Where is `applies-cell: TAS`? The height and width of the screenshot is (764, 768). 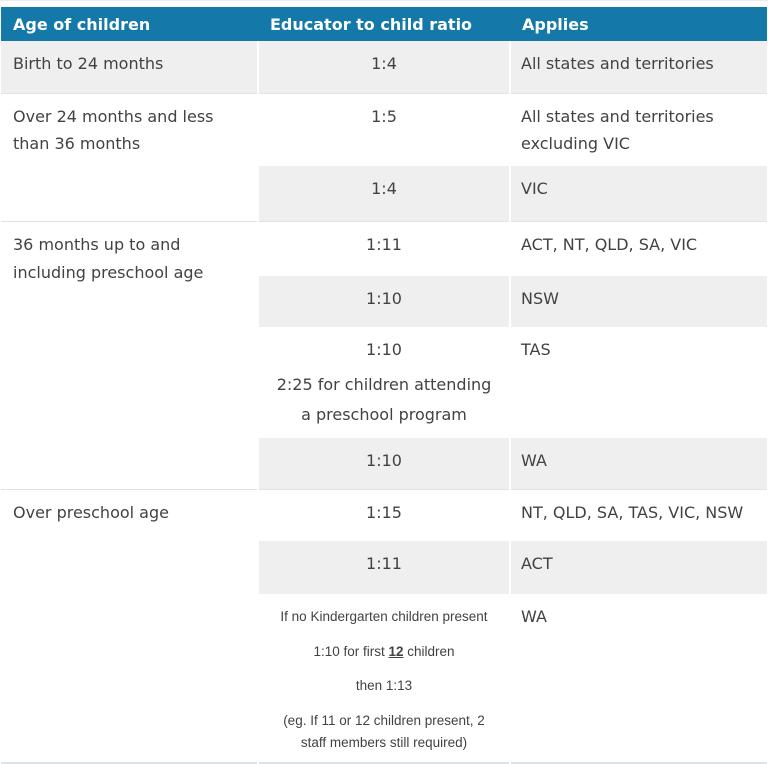 applies-cell: TAS is located at coordinates (638, 382).